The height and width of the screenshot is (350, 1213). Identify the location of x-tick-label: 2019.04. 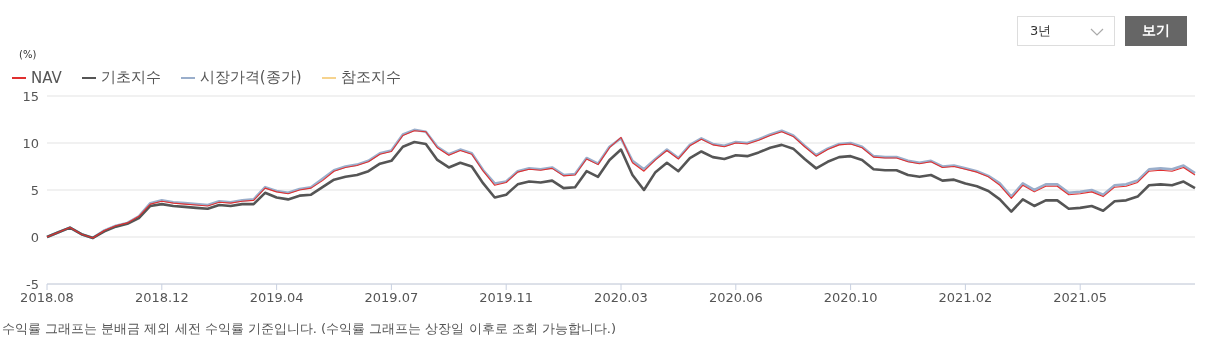
(276, 297).